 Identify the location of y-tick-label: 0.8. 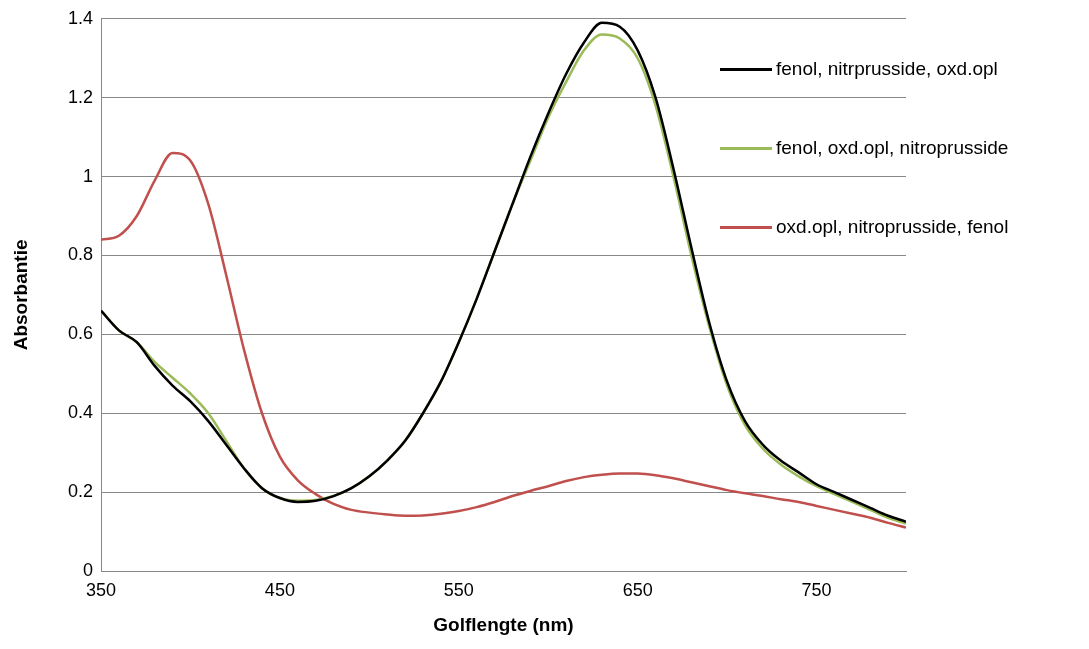
(80, 254).